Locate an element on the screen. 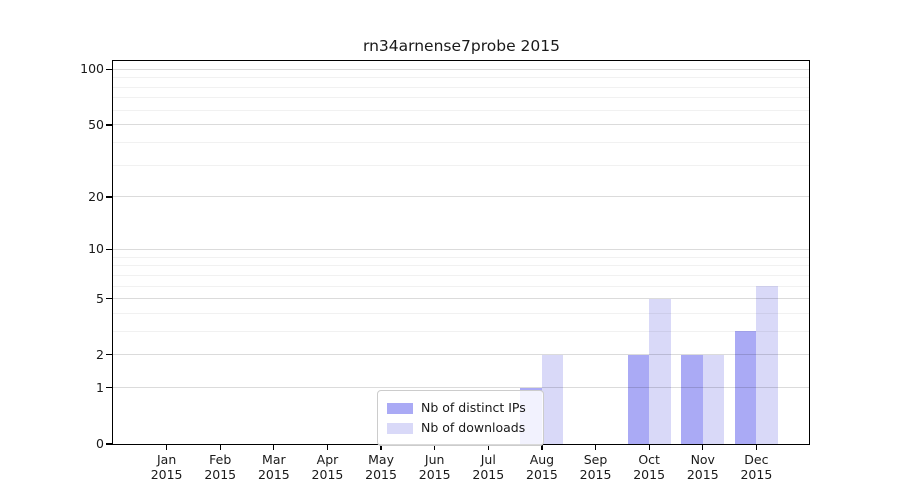  x-tick-label-month: Nov is located at coordinates (702, 459).